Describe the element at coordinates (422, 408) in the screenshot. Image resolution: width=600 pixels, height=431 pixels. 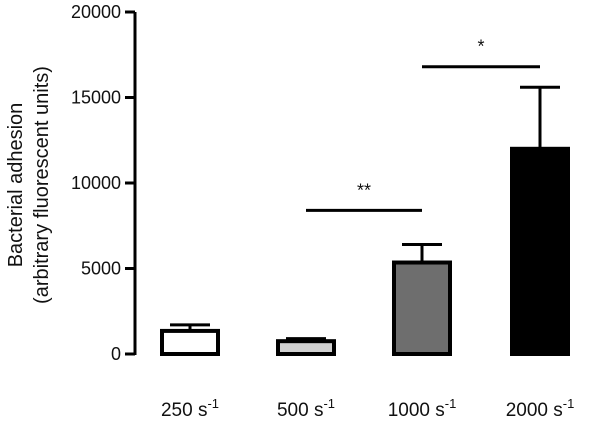
I see `x-category-label-2: 1000 s-1` at that location.